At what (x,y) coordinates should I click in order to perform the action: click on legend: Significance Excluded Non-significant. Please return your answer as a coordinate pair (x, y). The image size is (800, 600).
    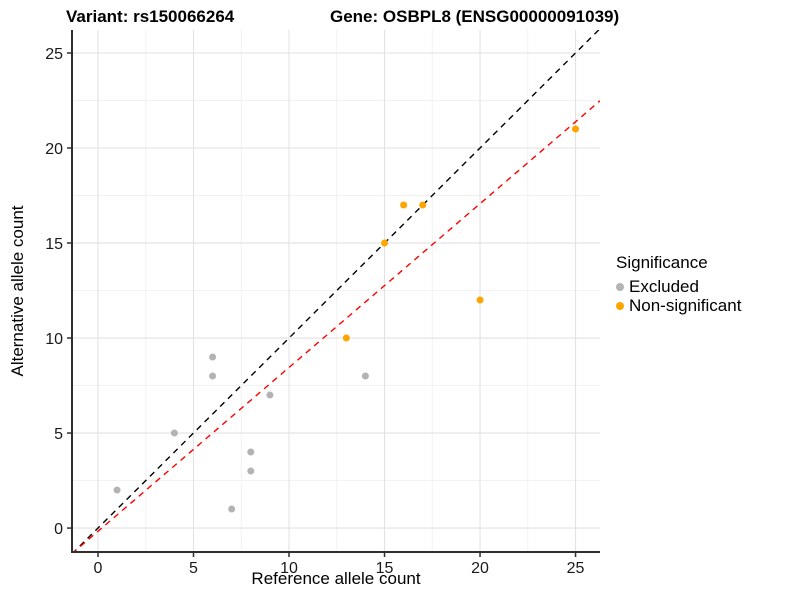
    Looking at the image, I should click on (678, 284).